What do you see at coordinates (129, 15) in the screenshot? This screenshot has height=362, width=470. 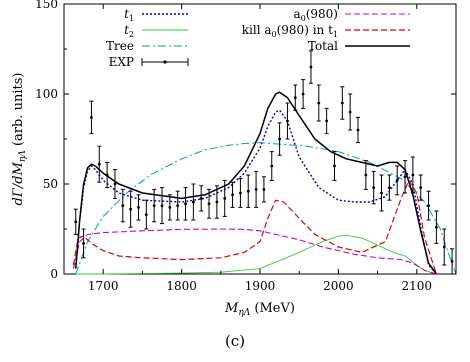 I see `legend-label: t1` at bounding box center [129, 15].